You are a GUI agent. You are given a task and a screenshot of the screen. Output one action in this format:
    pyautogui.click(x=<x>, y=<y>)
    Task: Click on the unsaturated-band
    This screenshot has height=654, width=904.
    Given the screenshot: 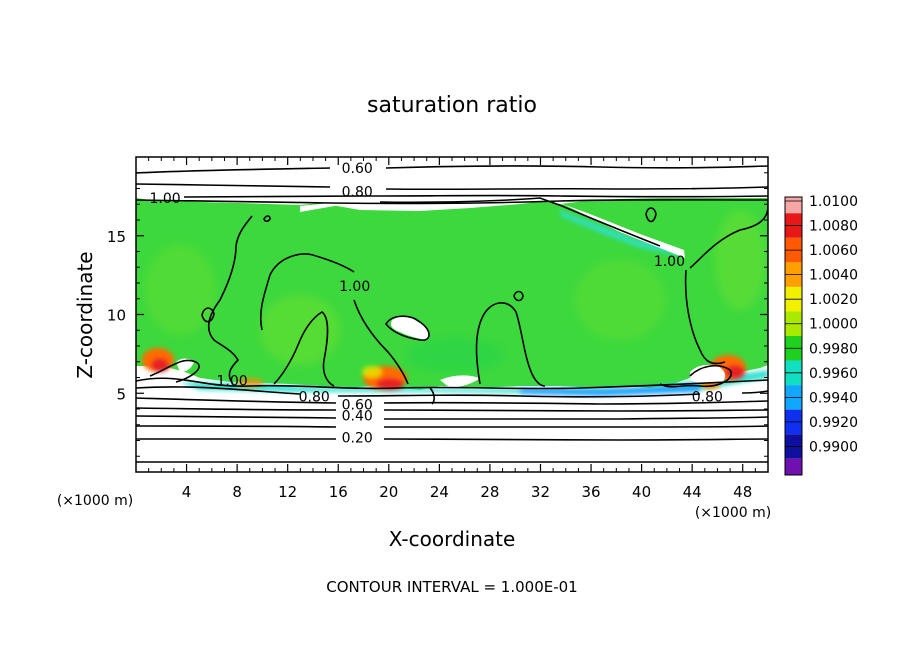 What is the action you would take?
    pyautogui.click(x=492, y=229)
    